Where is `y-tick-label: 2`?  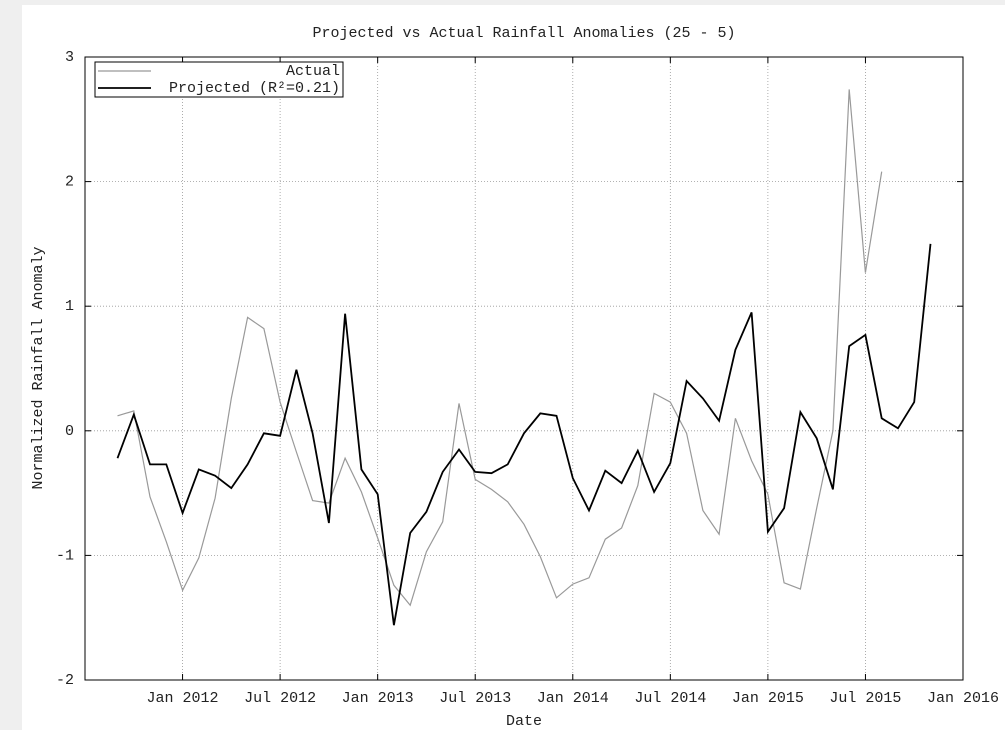 y-tick-label: 2 is located at coordinates (69, 182).